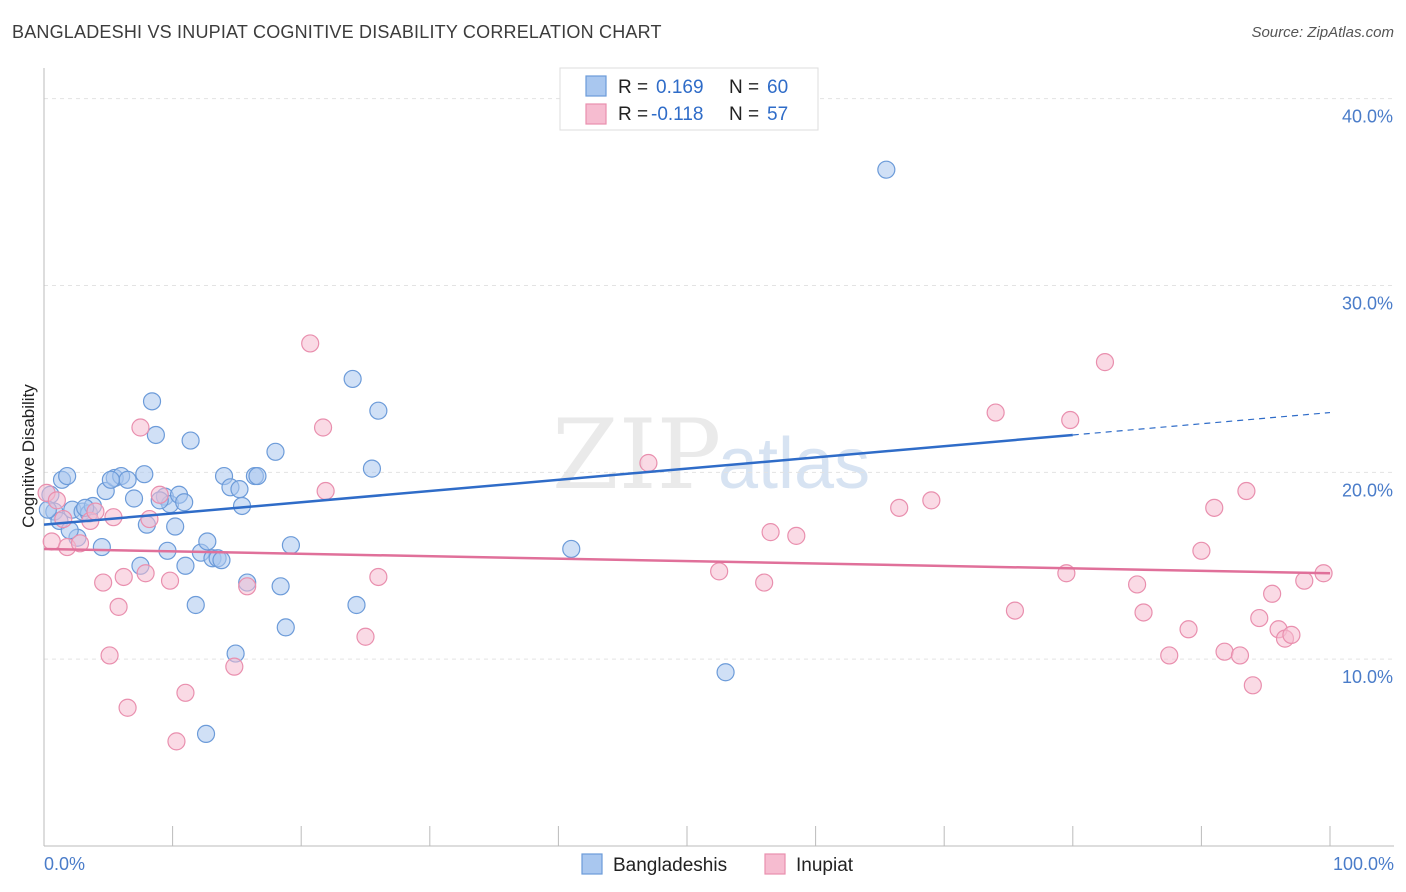 The width and height of the screenshot is (1406, 892). I want to click on bottom-legend-label-inupiat: Inupiat, so click(825, 865).